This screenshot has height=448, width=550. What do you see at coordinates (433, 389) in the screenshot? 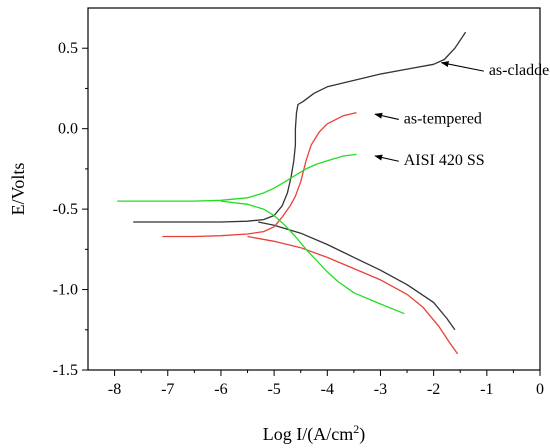
I see `x-tick-label: -2` at bounding box center [433, 389].